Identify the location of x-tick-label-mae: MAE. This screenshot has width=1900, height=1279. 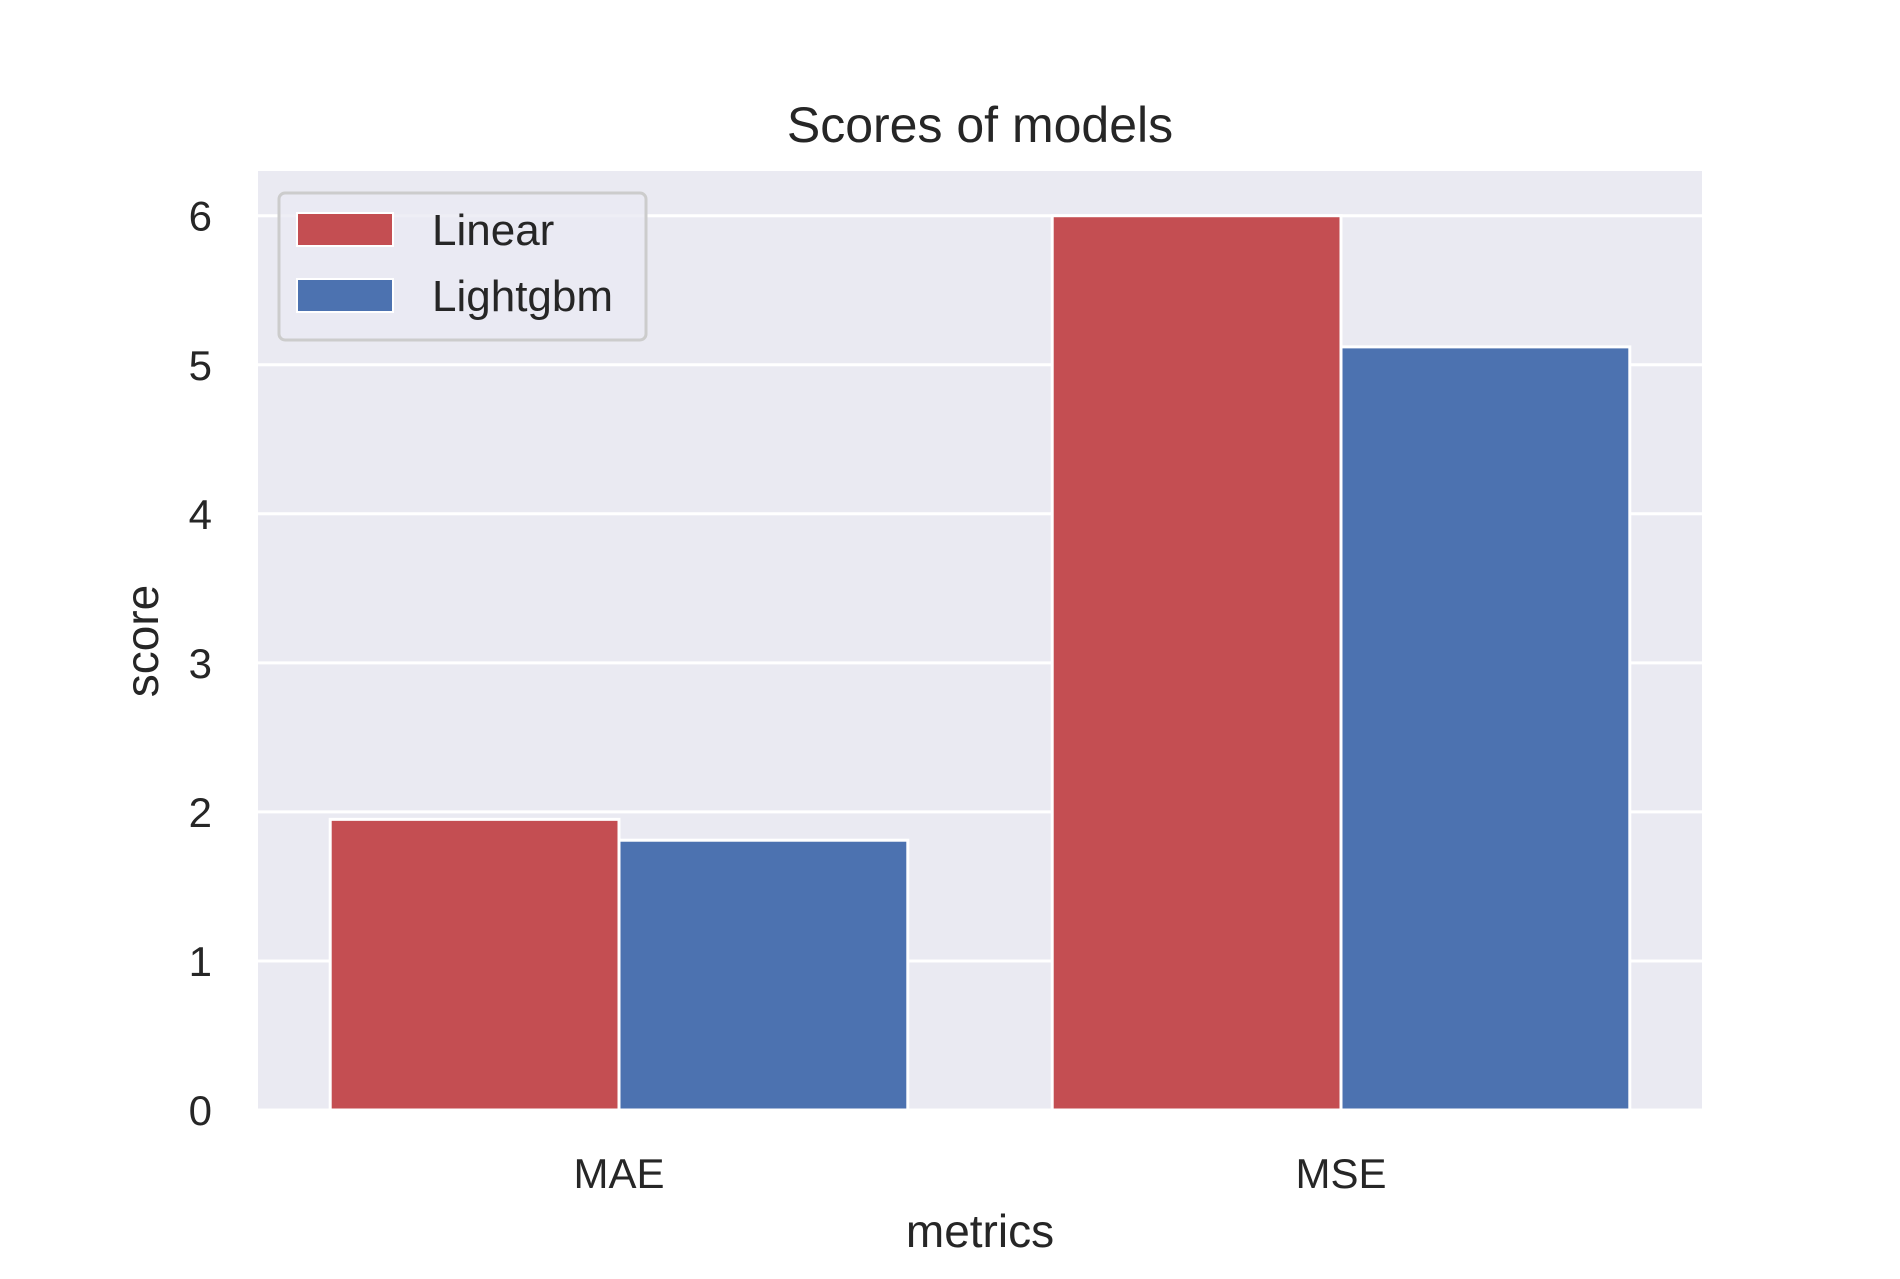
(618, 1173).